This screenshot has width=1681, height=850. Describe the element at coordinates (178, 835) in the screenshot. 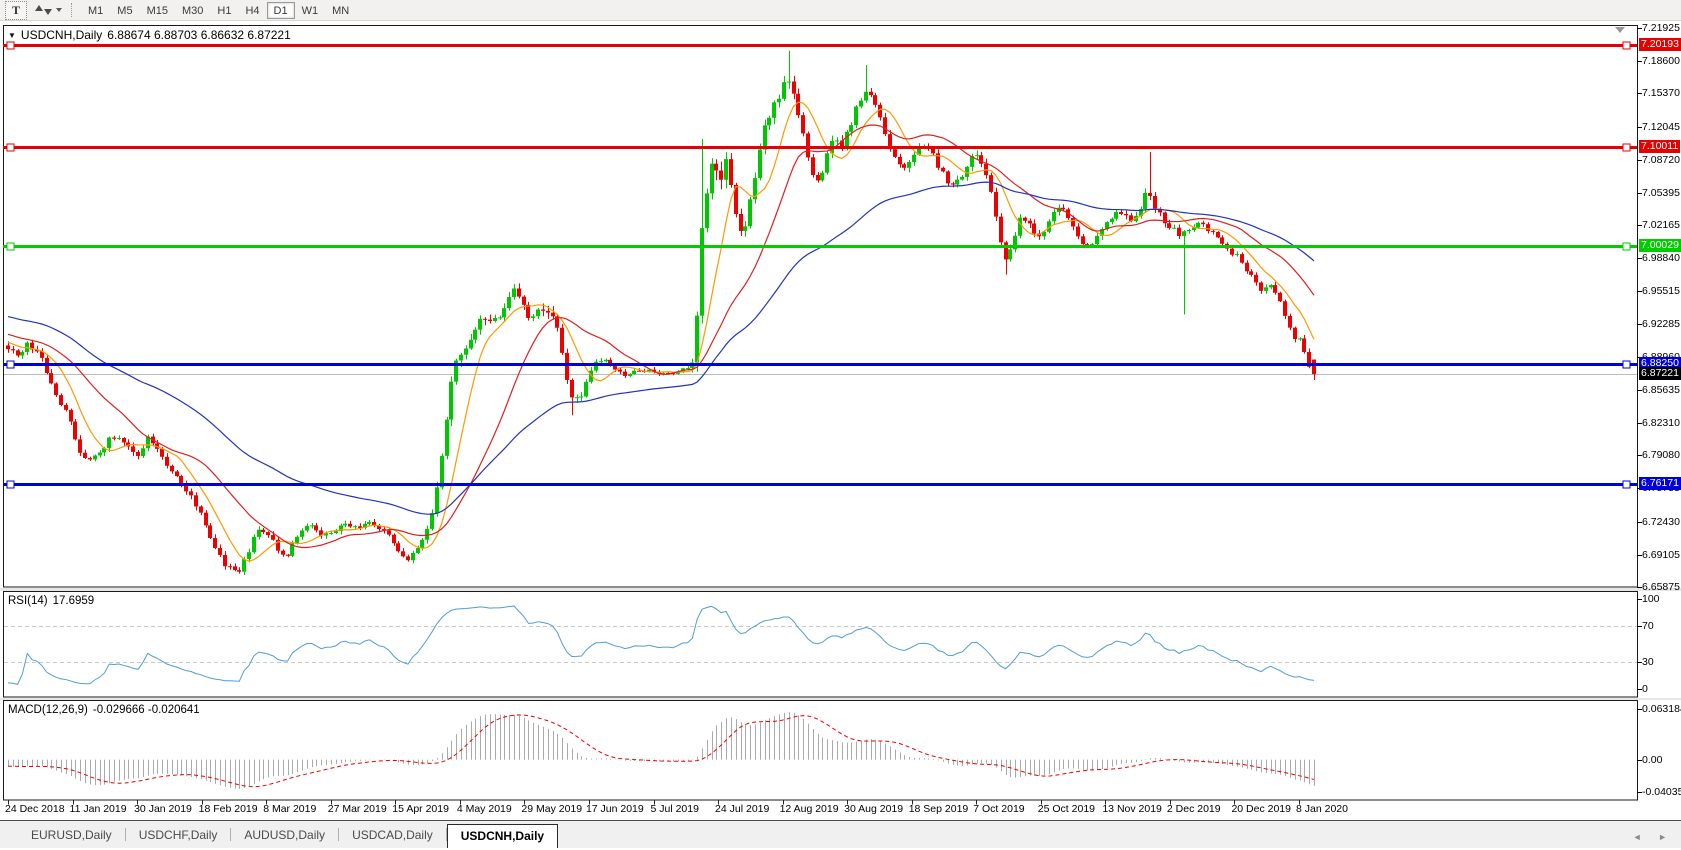

I see `tab-usdchf: USDCHF,Daily` at that location.